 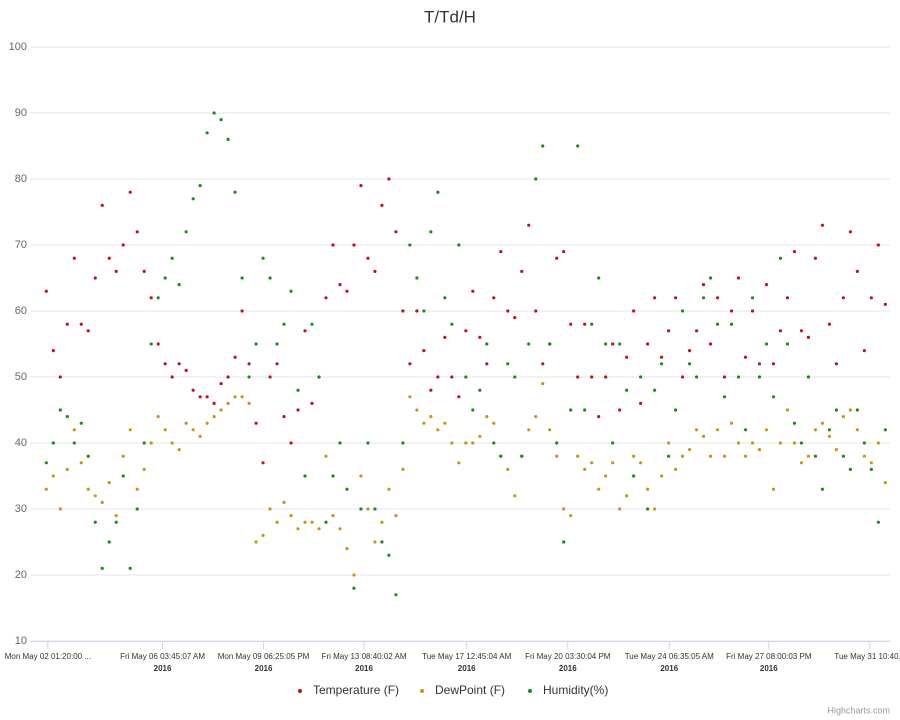 What do you see at coordinates (18, 47) in the screenshot?
I see `y-tick-label: 100` at bounding box center [18, 47].